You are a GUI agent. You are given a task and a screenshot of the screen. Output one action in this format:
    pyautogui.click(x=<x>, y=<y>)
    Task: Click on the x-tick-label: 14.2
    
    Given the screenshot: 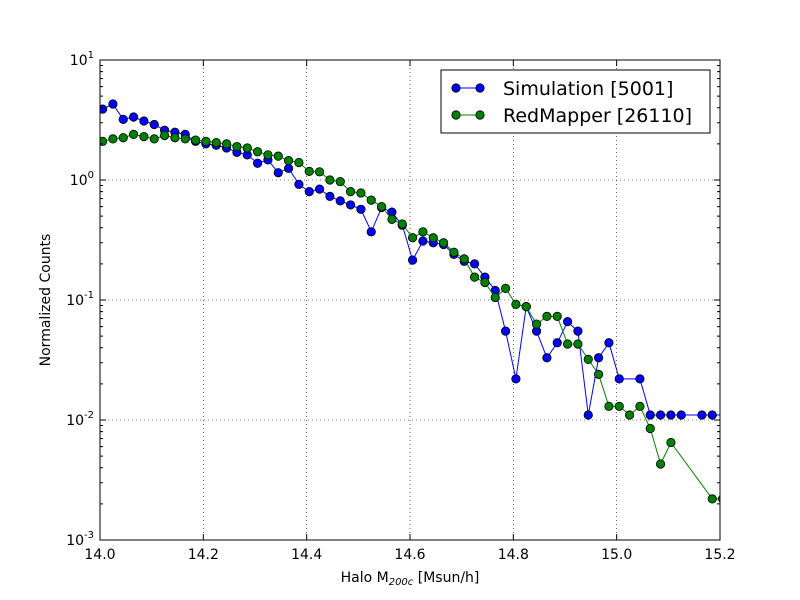 What is the action you would take?
    pyautogui.click(x=203, y=555)
    